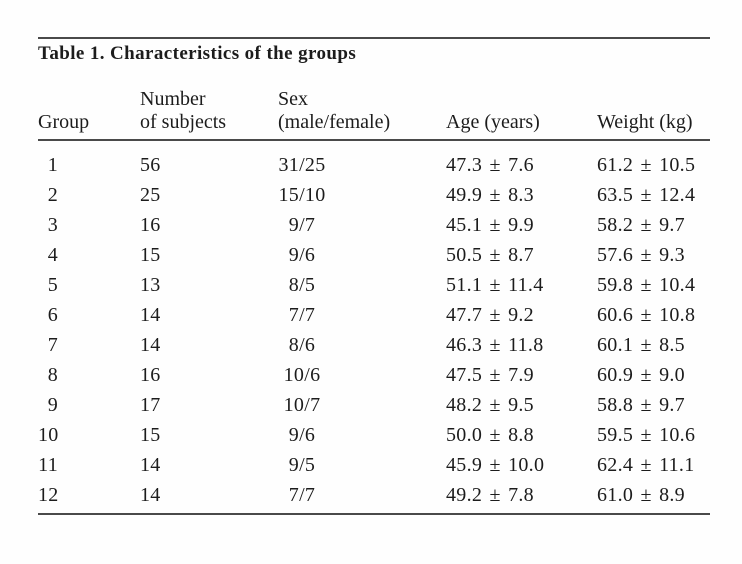 The height and width of the screenshot is (564, 742). Describe the element at coordinates (302, 165) in the screenshot. I see `sex-value: 31/25` at that location.